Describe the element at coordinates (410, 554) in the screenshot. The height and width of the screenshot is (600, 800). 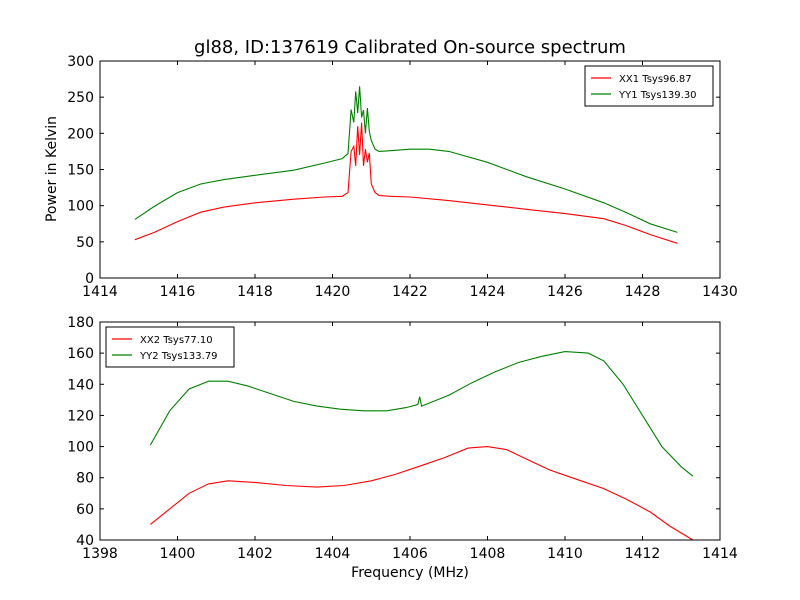
I see `x-tick-label: 1406` at that location.